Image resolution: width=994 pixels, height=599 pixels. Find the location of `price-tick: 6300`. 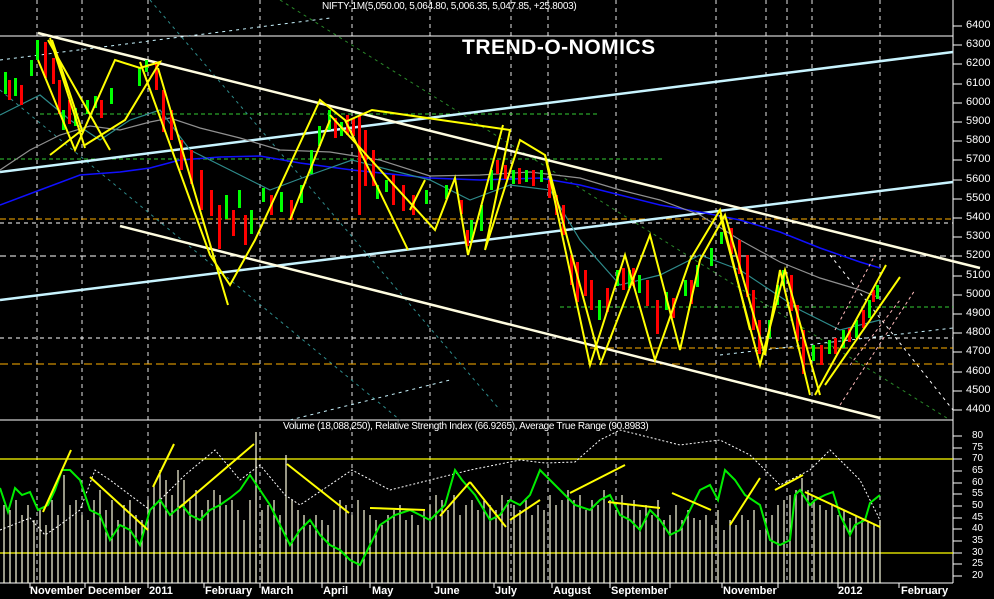

price-tick: 6300 is located at coordinates (978, 44).